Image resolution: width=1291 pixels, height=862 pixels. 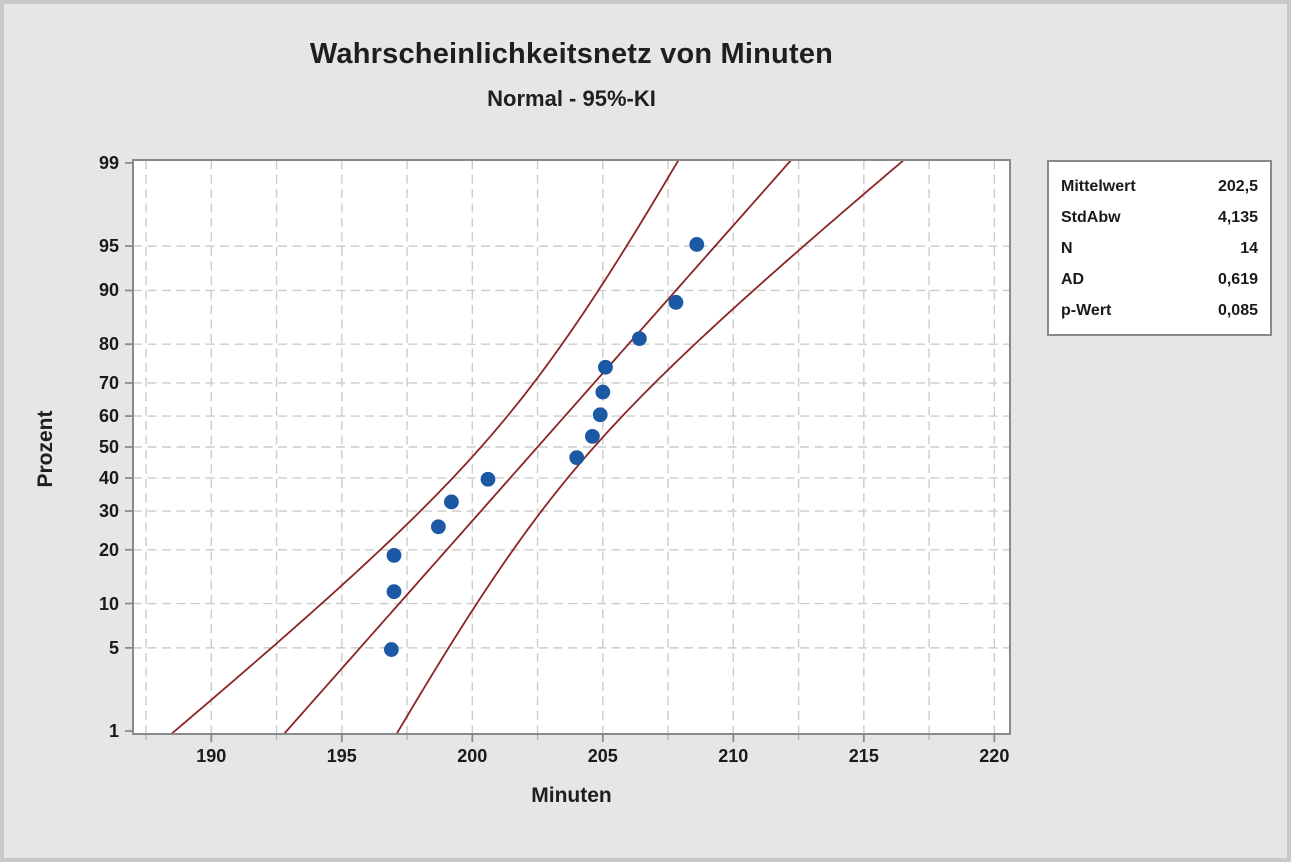 What do you see at coordinates (108, 511) in the screenshot?
I see `y-tick-label: 30` at bounding box center [108, 511].